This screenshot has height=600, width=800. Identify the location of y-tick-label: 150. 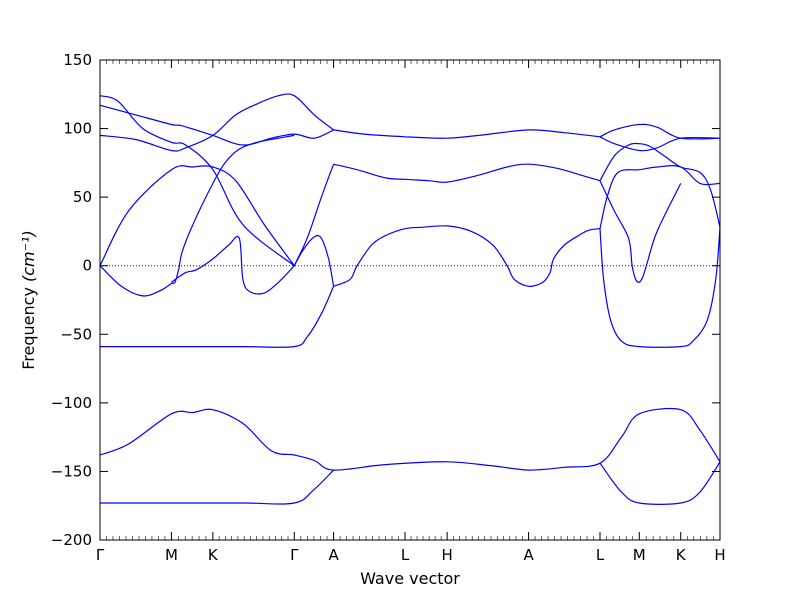
(77, 60).